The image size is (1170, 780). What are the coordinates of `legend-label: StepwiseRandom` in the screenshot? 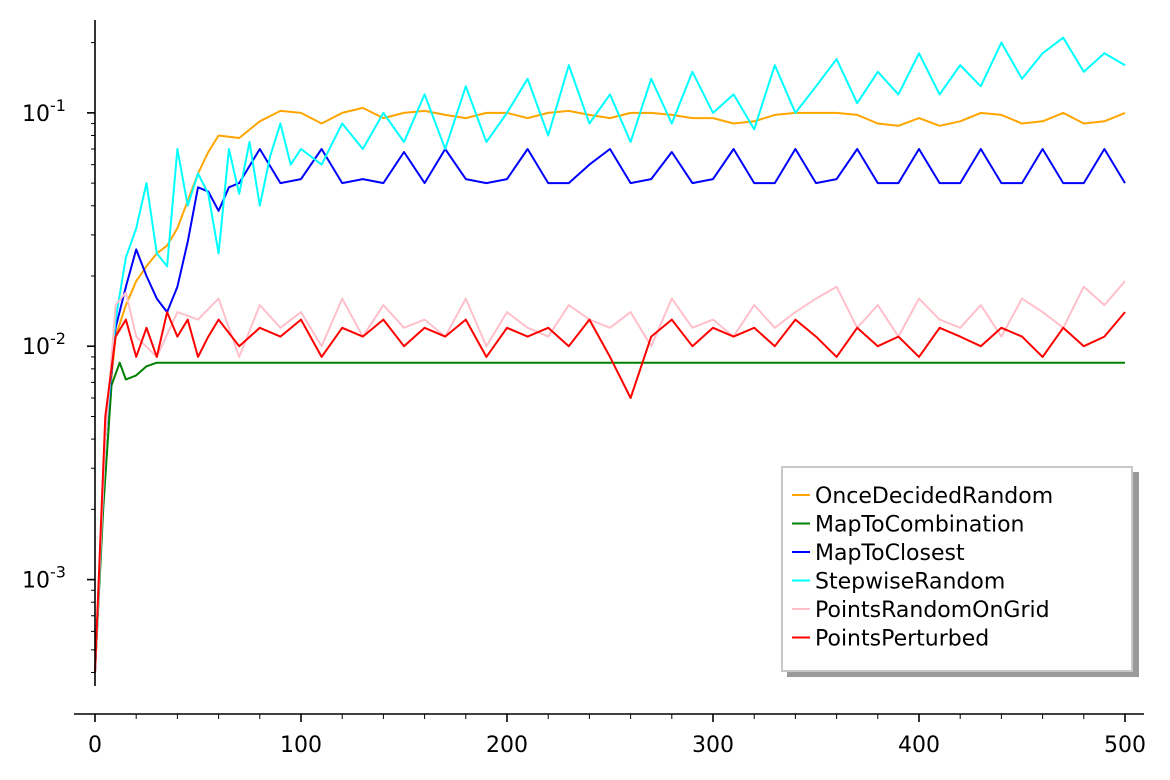 It's located at (910, 582).